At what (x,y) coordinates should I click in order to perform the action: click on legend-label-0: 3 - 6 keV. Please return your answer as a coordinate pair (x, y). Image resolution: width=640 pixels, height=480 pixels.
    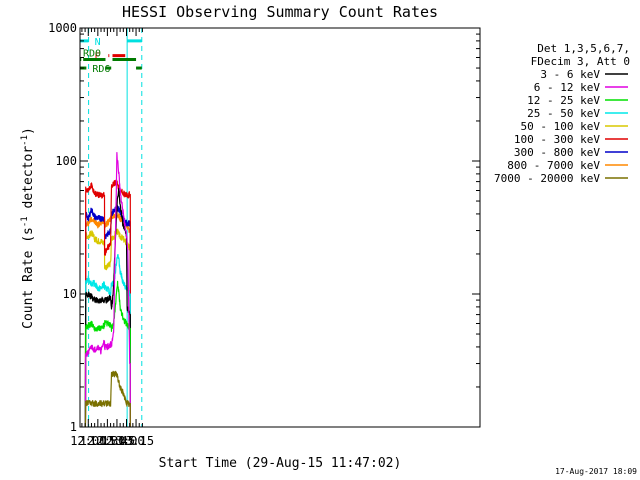
    Looking at the image, I should click on (570, 74).